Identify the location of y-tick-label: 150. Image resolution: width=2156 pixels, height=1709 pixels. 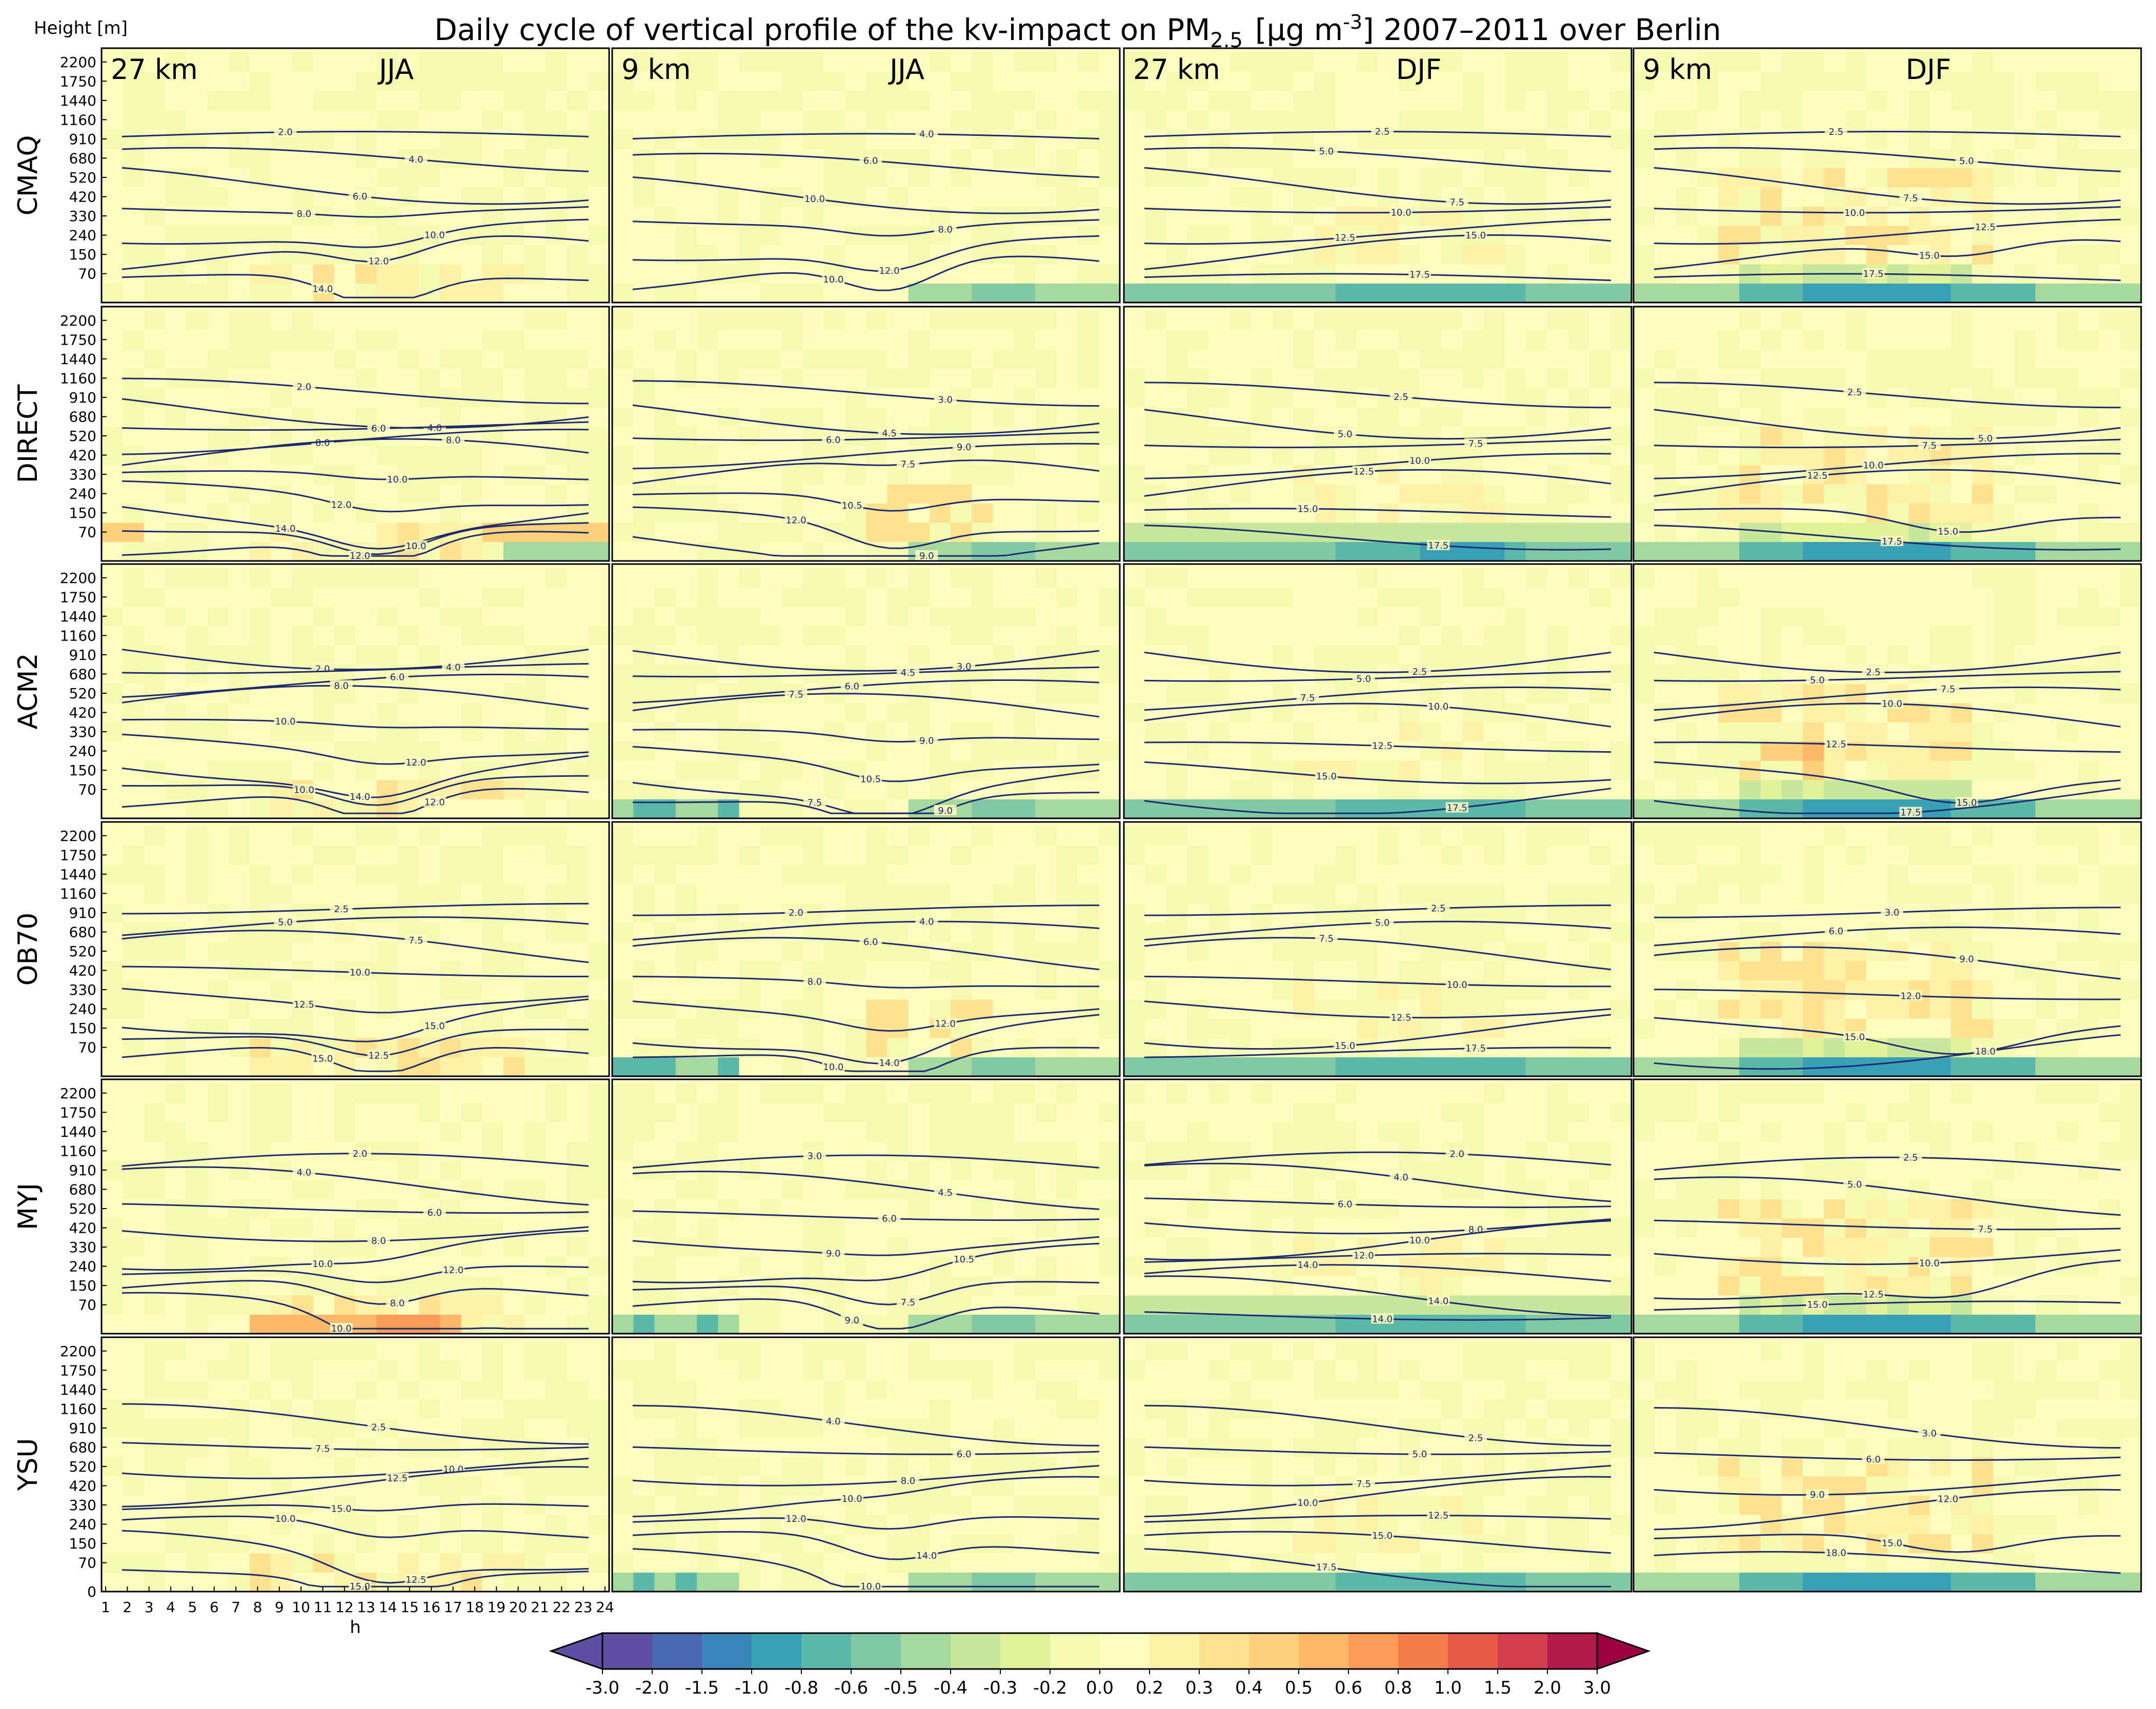
(82, 254).